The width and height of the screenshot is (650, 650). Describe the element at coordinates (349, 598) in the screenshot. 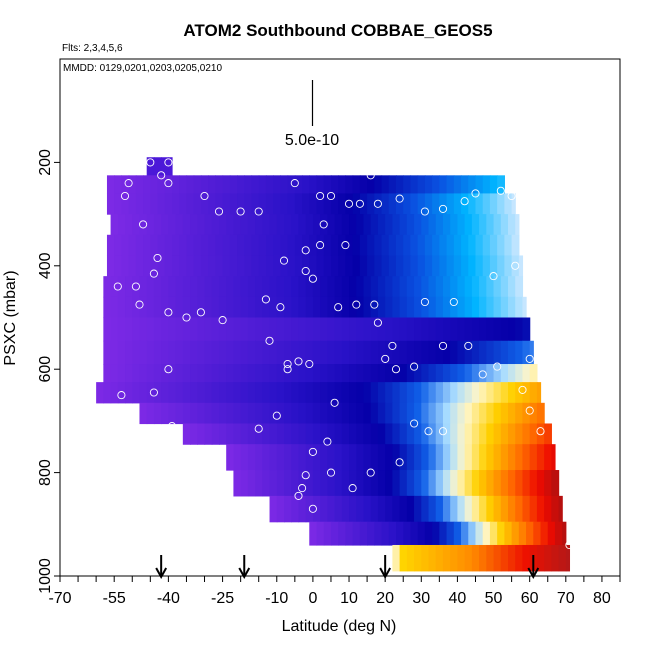

I see `x-tick-label: 10` at that location.